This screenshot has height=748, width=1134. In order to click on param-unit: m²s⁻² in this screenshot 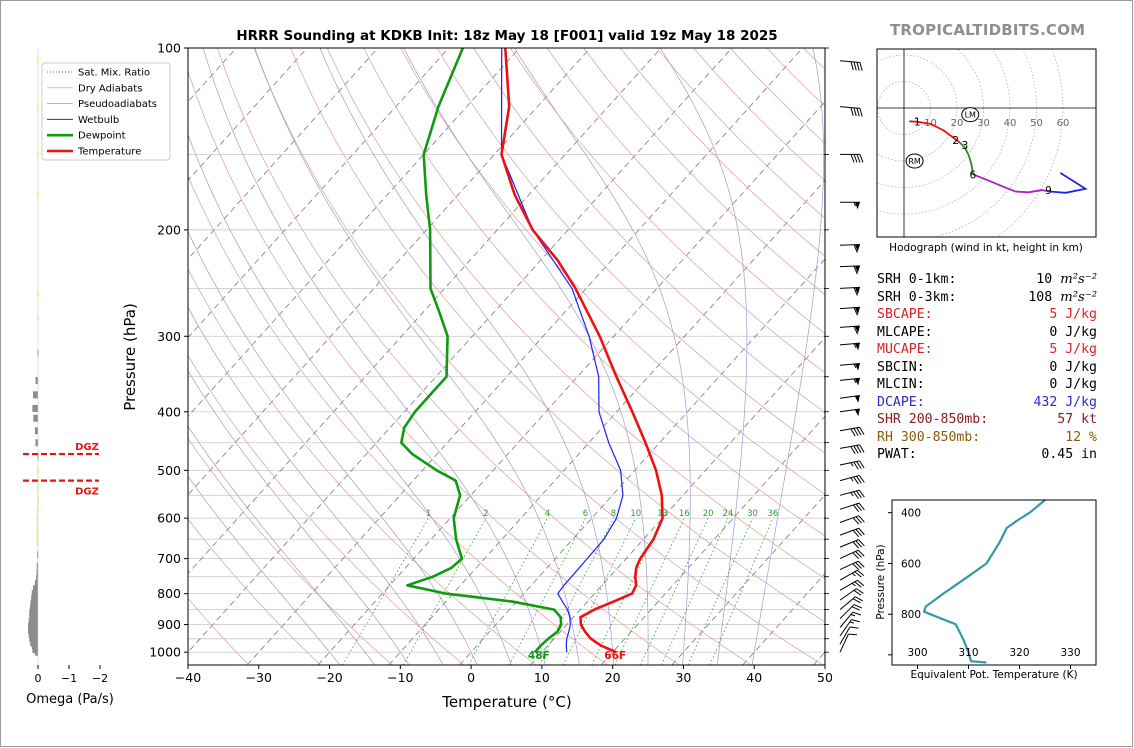, I will do `click(1078, 297)`.